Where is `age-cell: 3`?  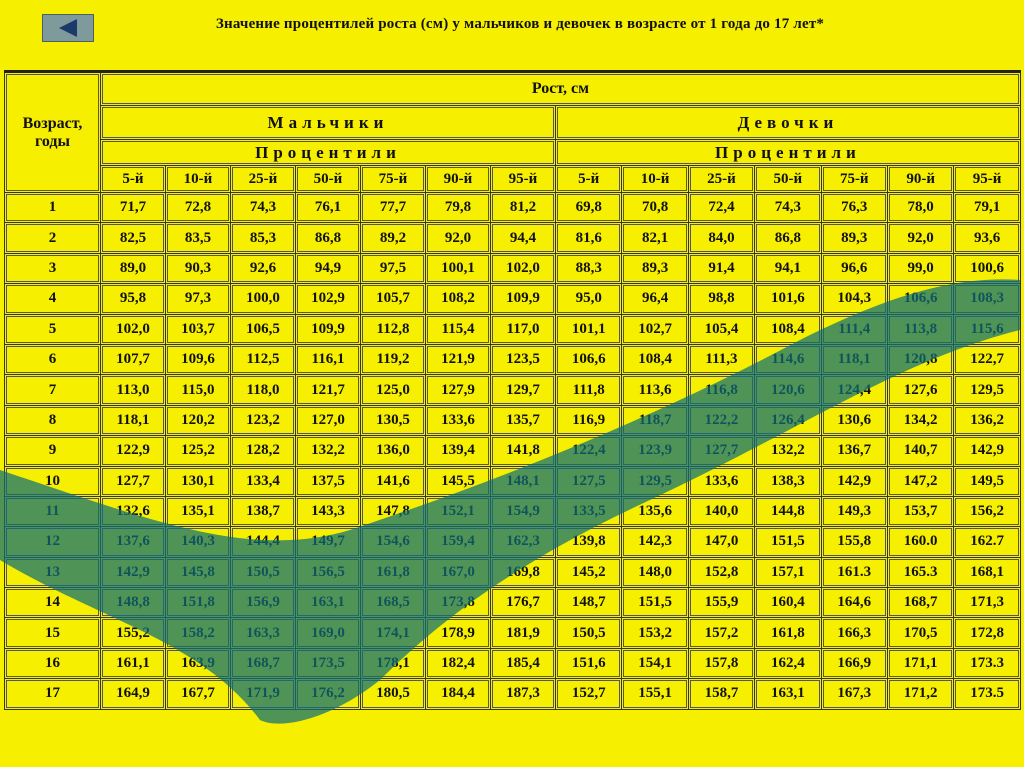
age-cell: 3 is located at coordinates (52, 268).